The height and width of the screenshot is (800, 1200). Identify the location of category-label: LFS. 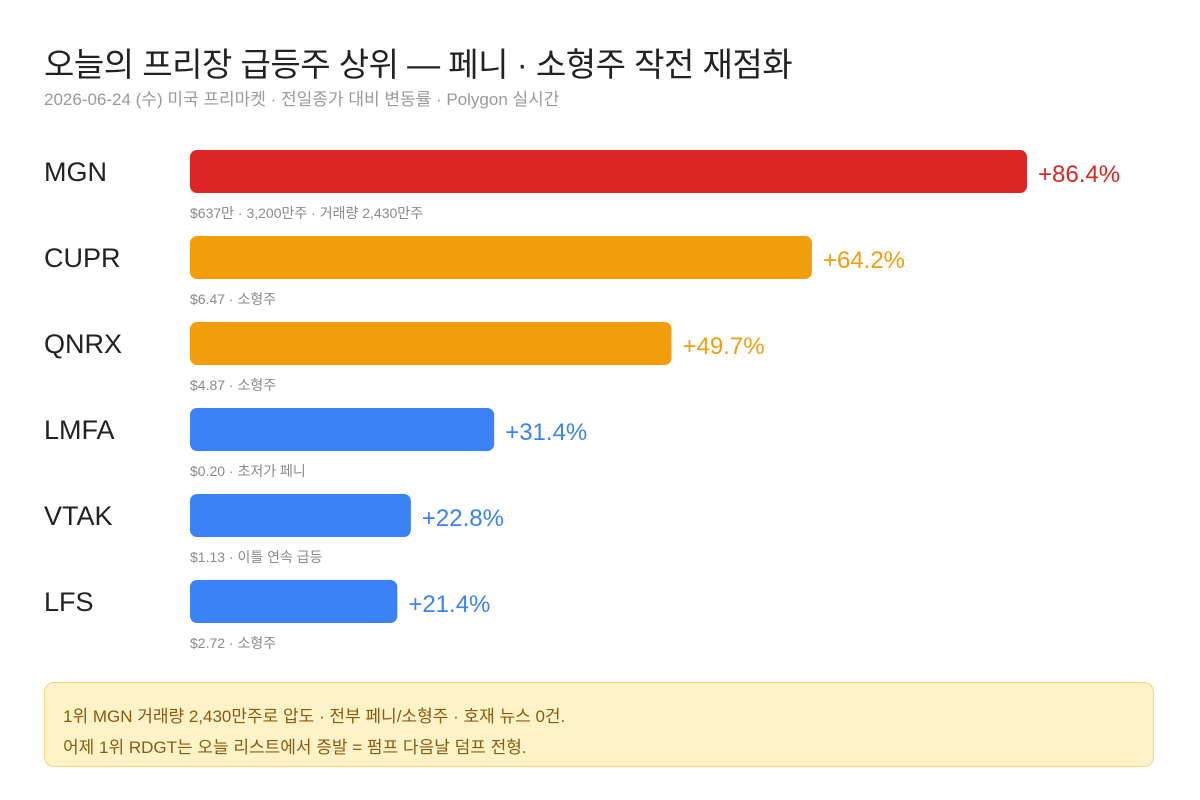
(69, 602).